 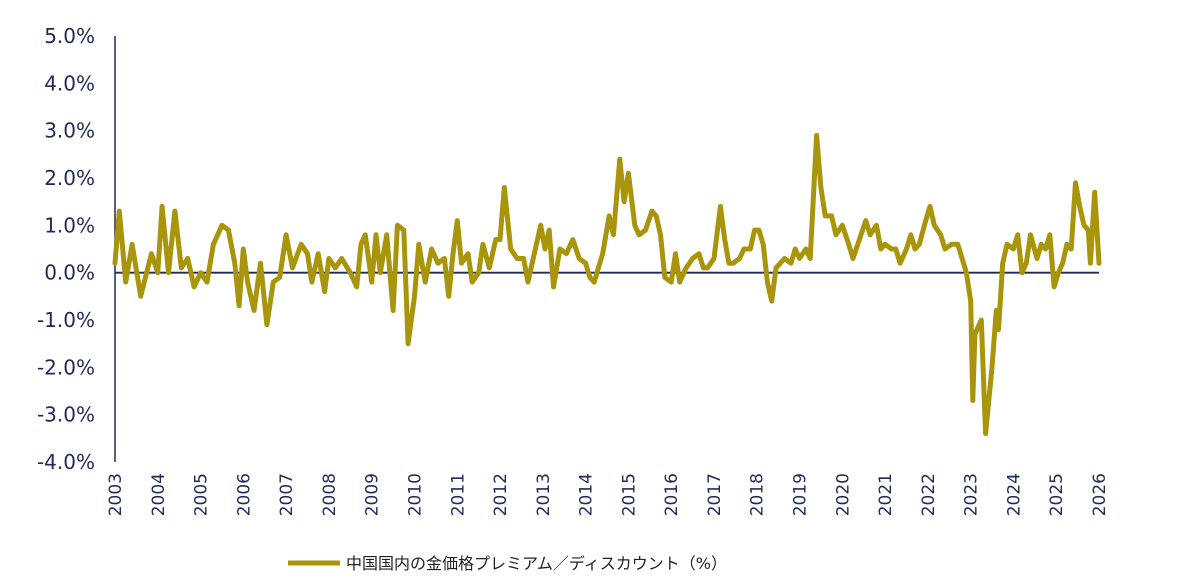 I want to click on x-tick-label: 2019, so click(x=801, y=494).